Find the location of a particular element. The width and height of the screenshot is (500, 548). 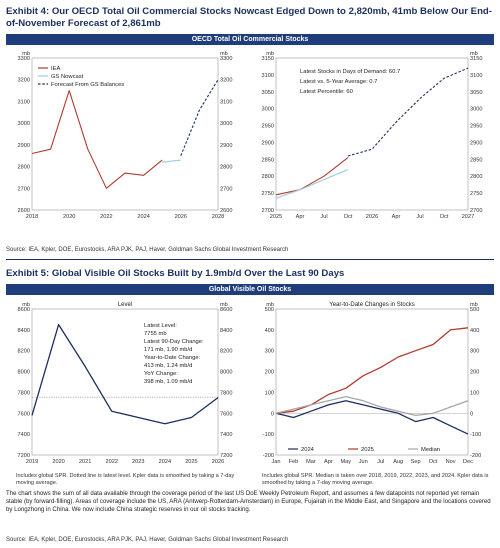

x-tick-label: Jul is located at coordinates (419, 217).